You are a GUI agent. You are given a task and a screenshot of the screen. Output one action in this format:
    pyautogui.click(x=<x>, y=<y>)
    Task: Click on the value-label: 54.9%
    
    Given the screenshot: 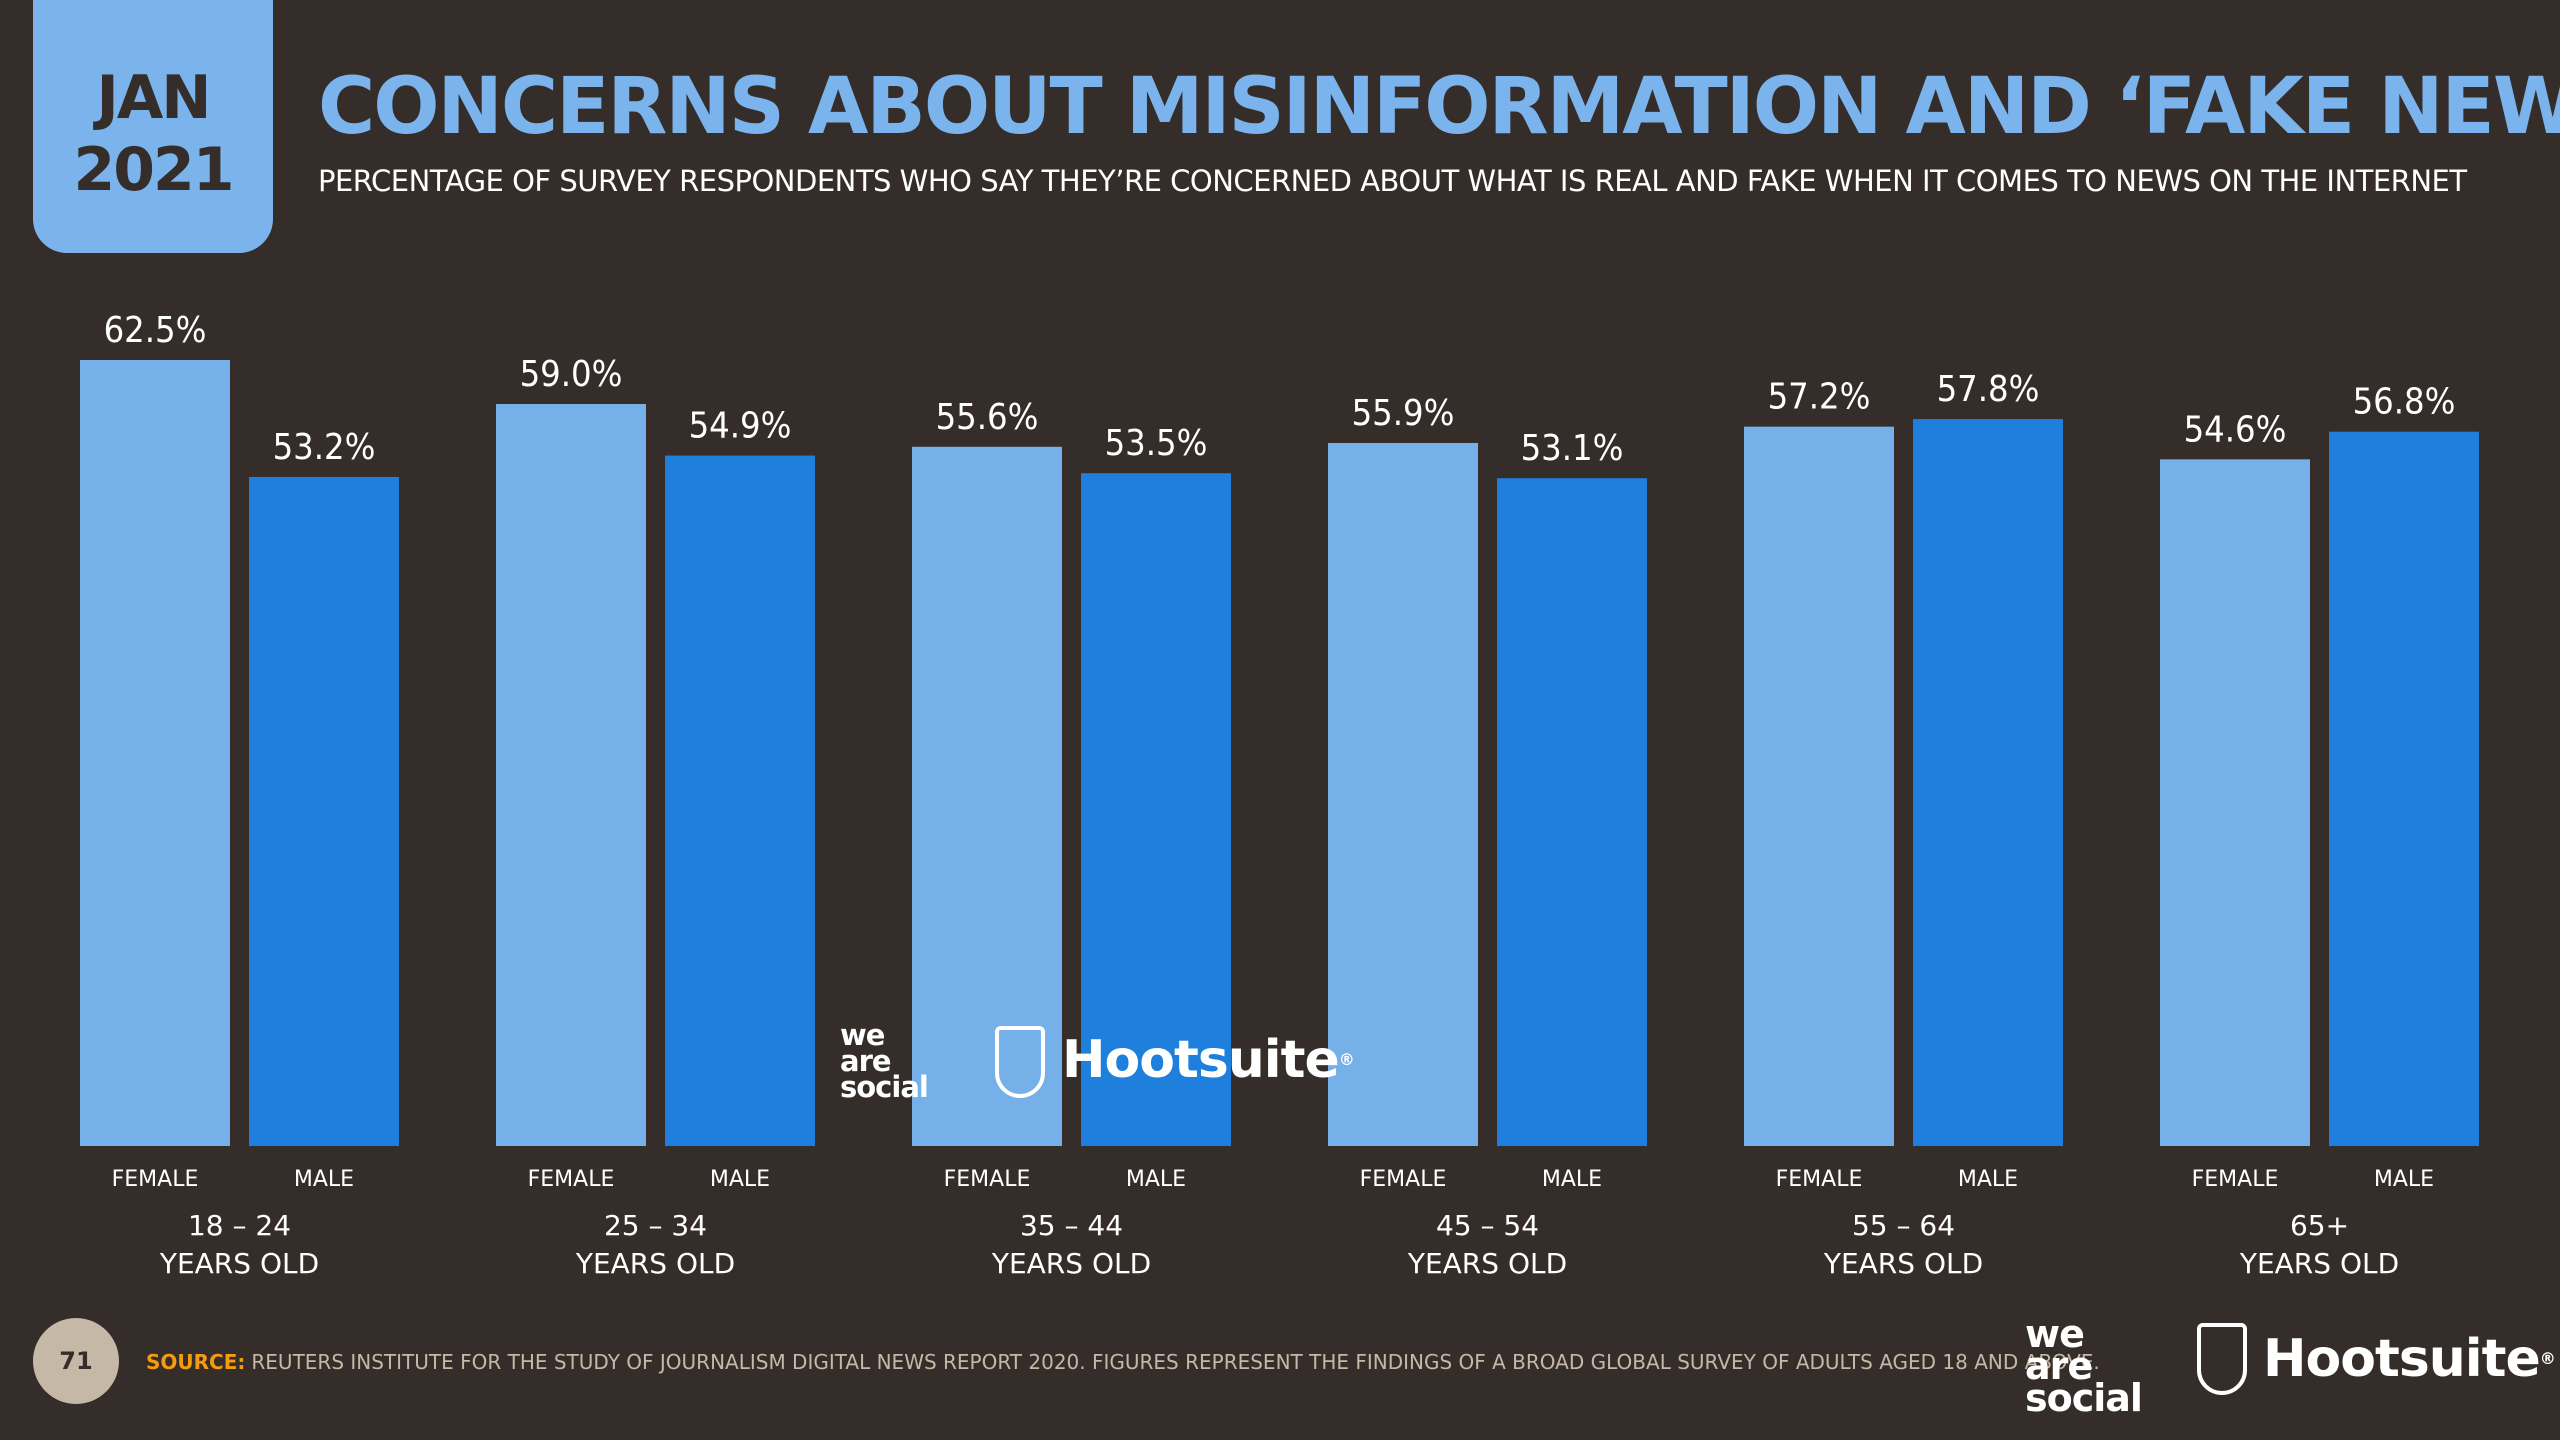 What is the action you would take?
    pyautogui.click(x=740, y=426)
    